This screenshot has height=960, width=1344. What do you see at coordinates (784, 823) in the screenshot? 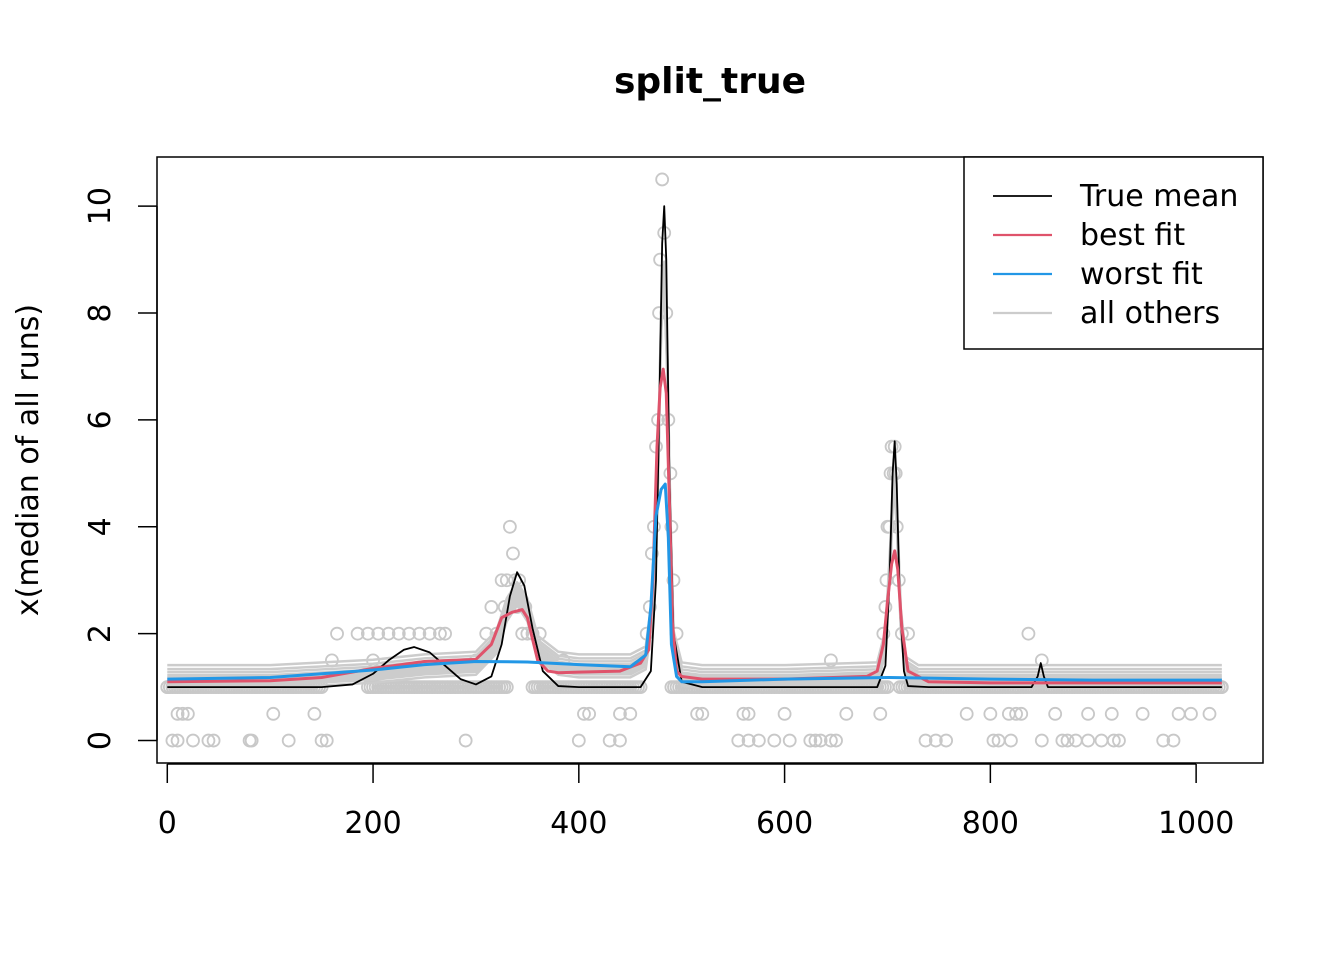
I see `x-tick-label: 600` at bounding box center [784, 823].